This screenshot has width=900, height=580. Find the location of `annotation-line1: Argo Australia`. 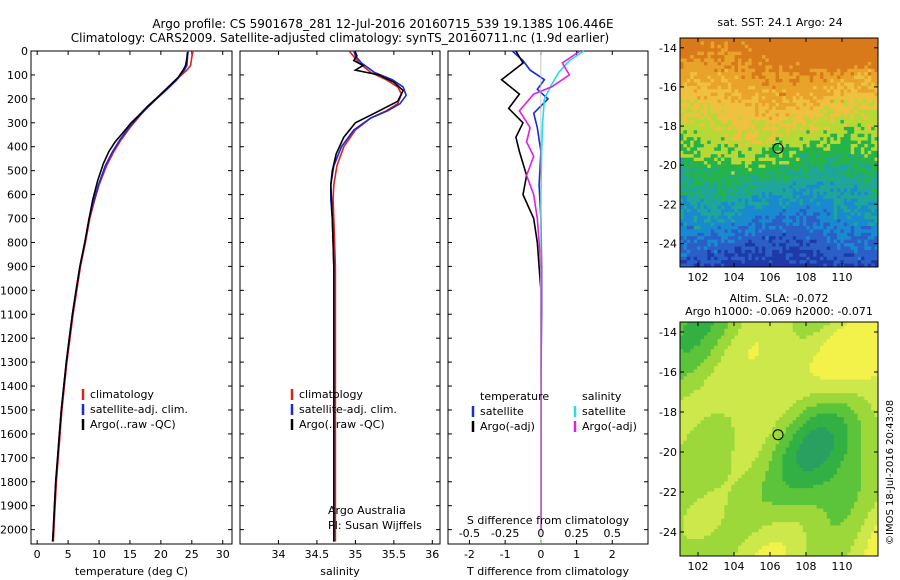

annotation-line1: Argo Australia is located at coordinates (367, 510).